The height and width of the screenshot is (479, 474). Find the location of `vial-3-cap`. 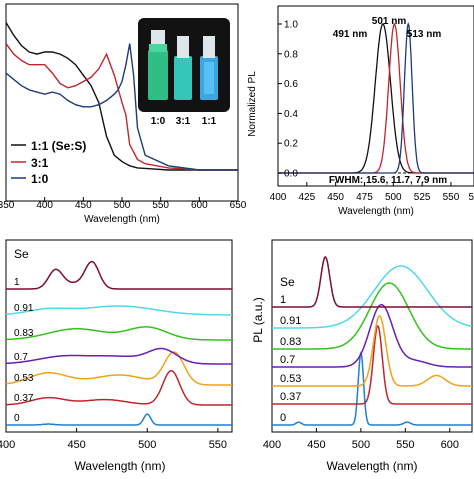

vial-3-cap is located at coordinates (209, 47).